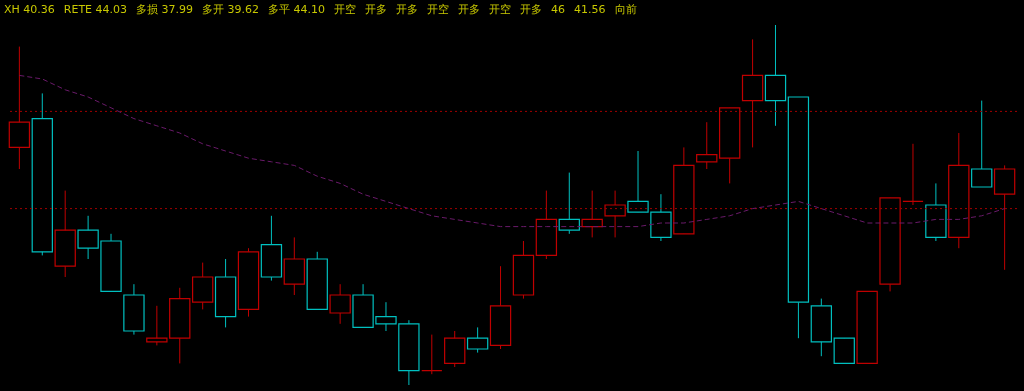 The width and height of the screenshot is (1024, 391). I want to click on text: 多损 37.99, so click(165, 9).